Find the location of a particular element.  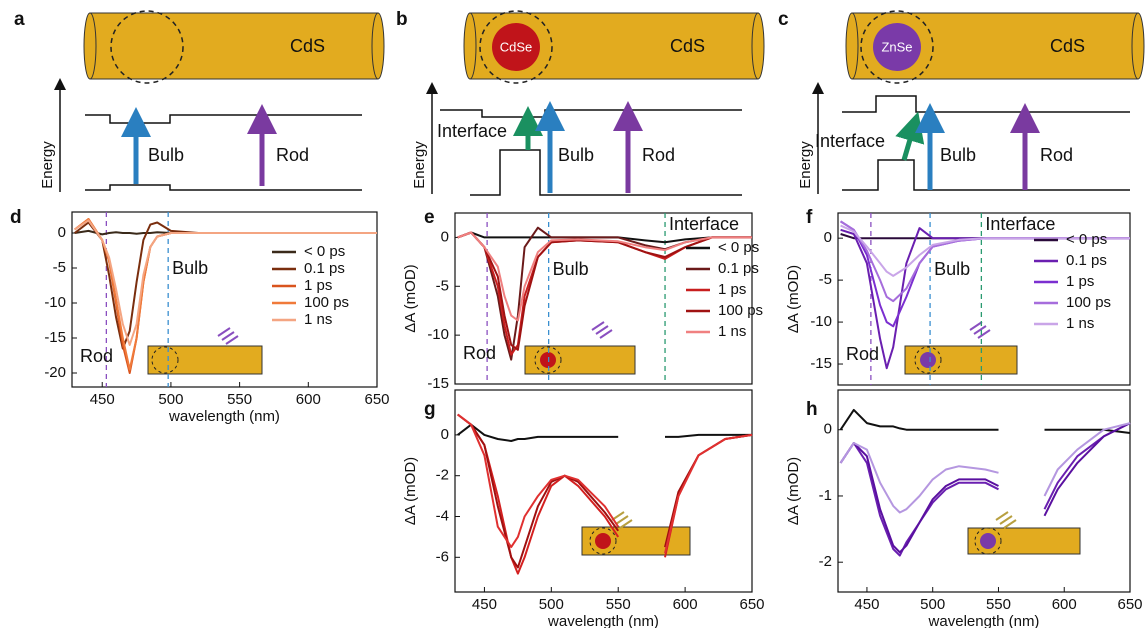

legend-label: 0.1 ps is located at coordinates (1086, 260).